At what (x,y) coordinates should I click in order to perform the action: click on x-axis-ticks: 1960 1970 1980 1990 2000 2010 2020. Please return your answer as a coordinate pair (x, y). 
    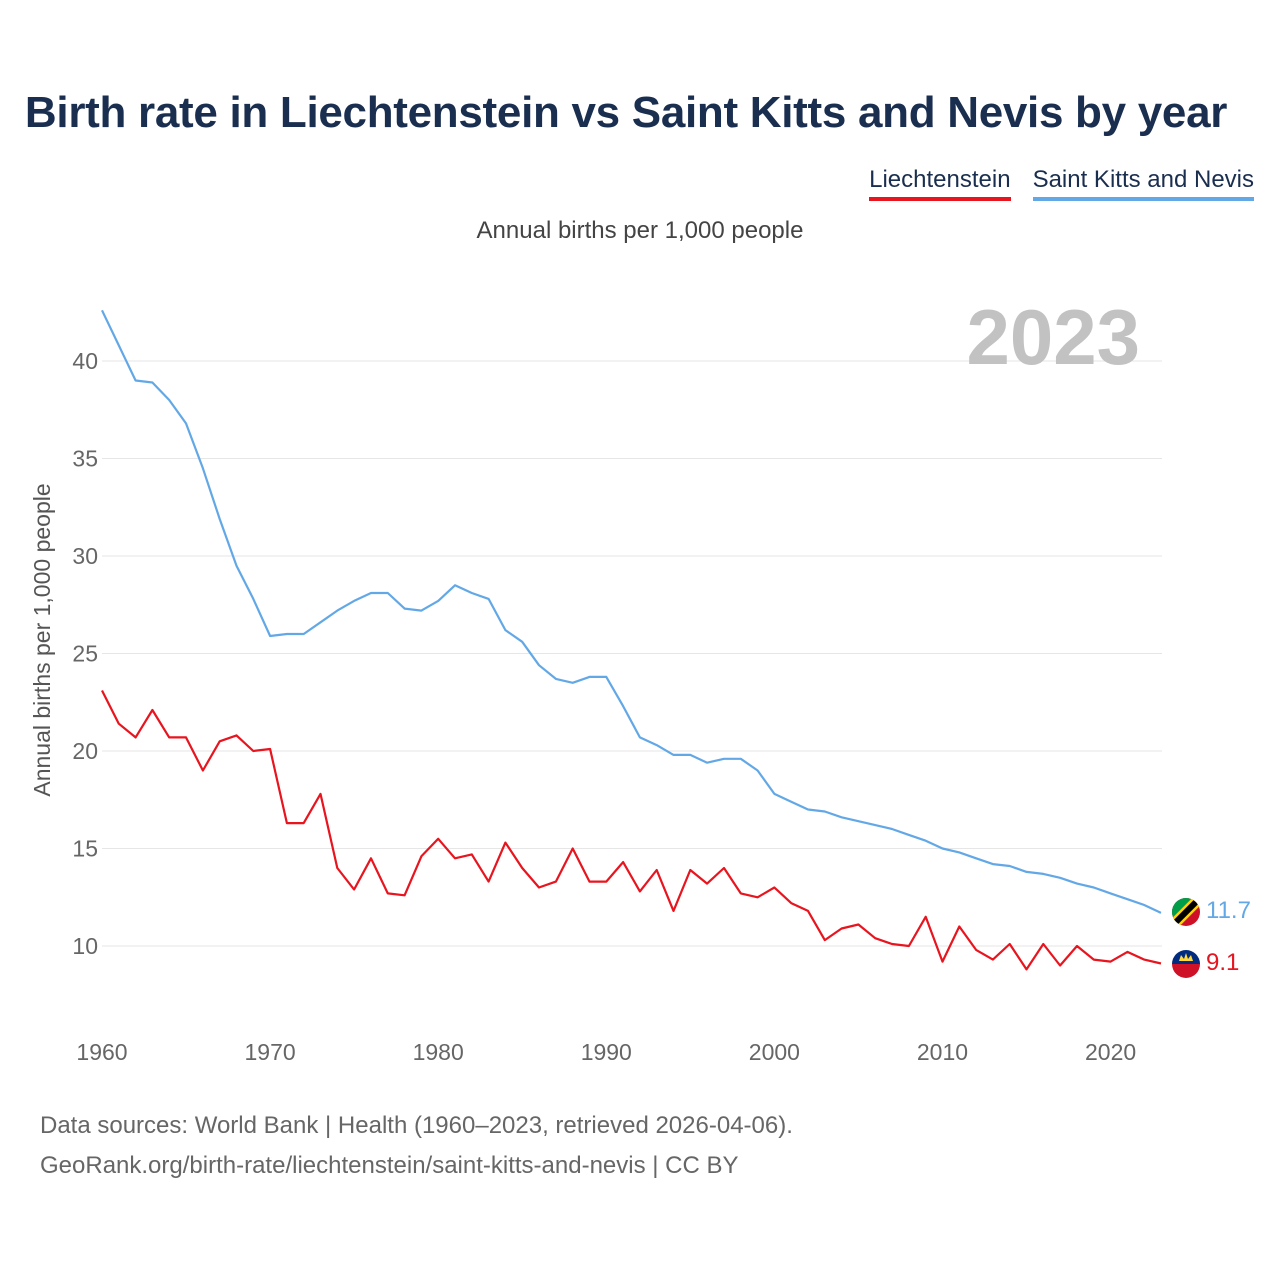
    Looking at the image, I should click on (606, 1052).